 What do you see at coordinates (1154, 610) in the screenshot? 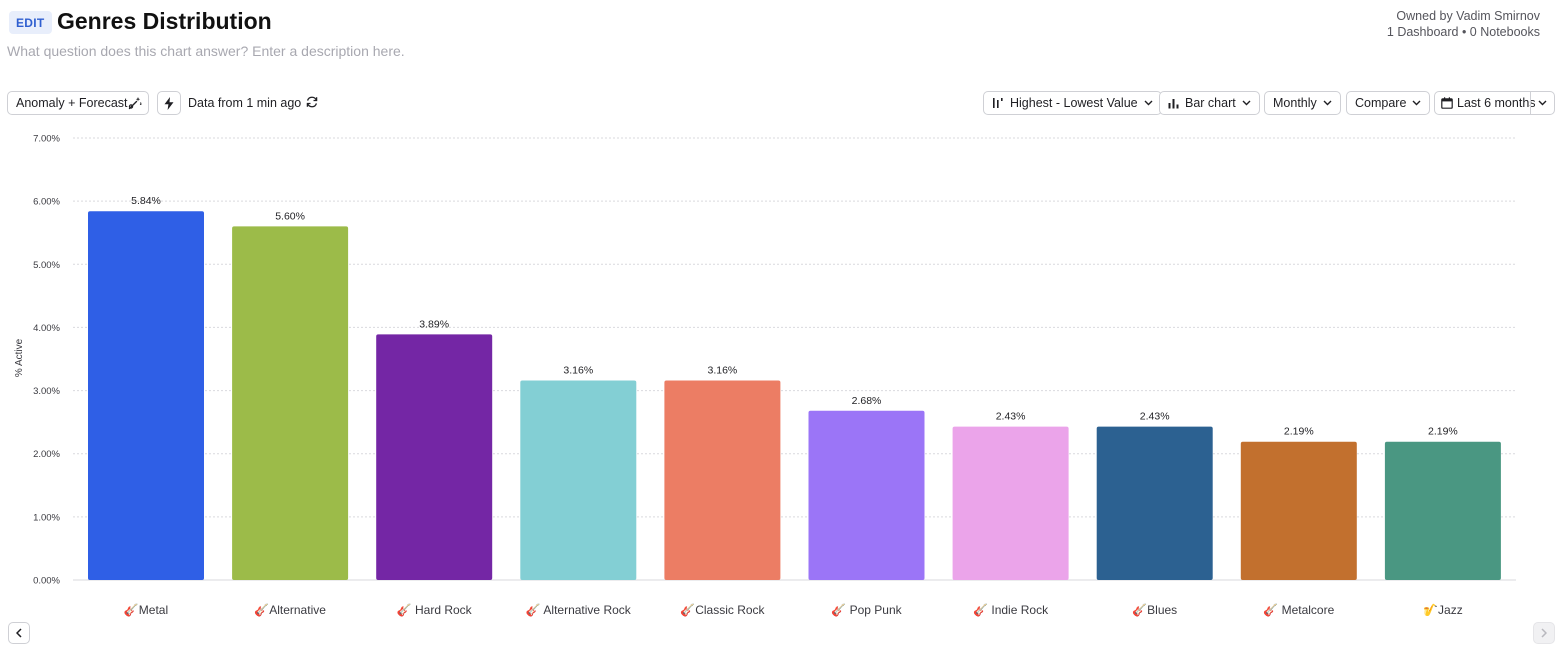
I see `x-tick-label: 🎸Blues` at bounding box center [1154, 610].